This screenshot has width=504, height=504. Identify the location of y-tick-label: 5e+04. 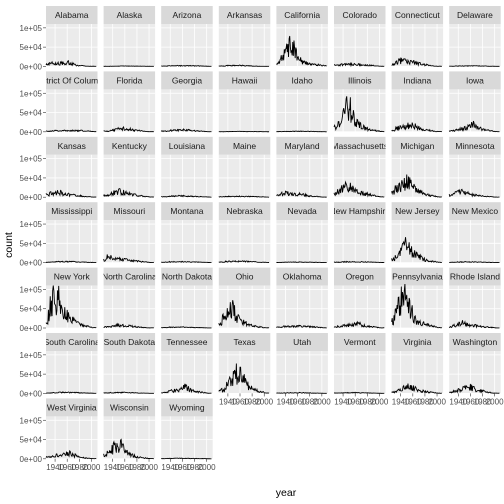
(31, 309).